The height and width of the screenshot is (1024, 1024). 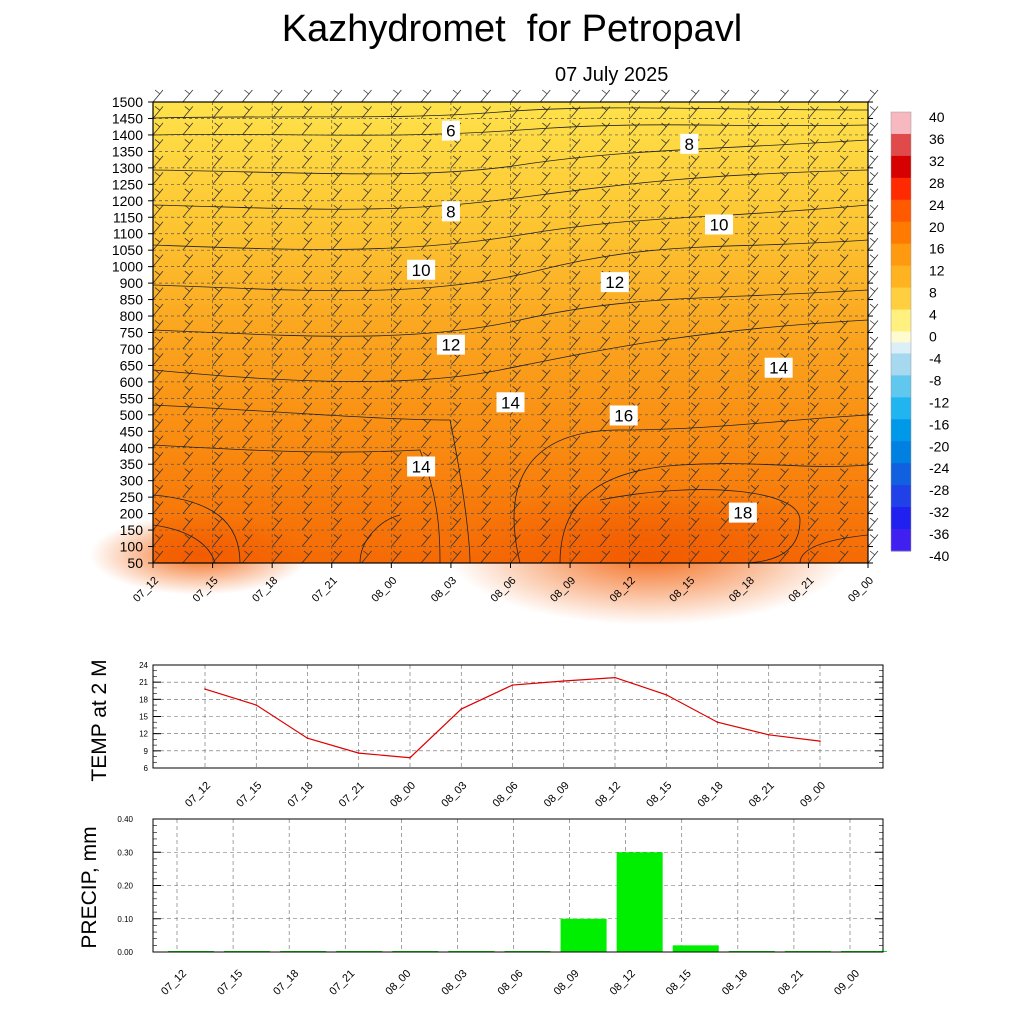 I want to click on x-tick-label: 08_03, so click(x=454, y=795).